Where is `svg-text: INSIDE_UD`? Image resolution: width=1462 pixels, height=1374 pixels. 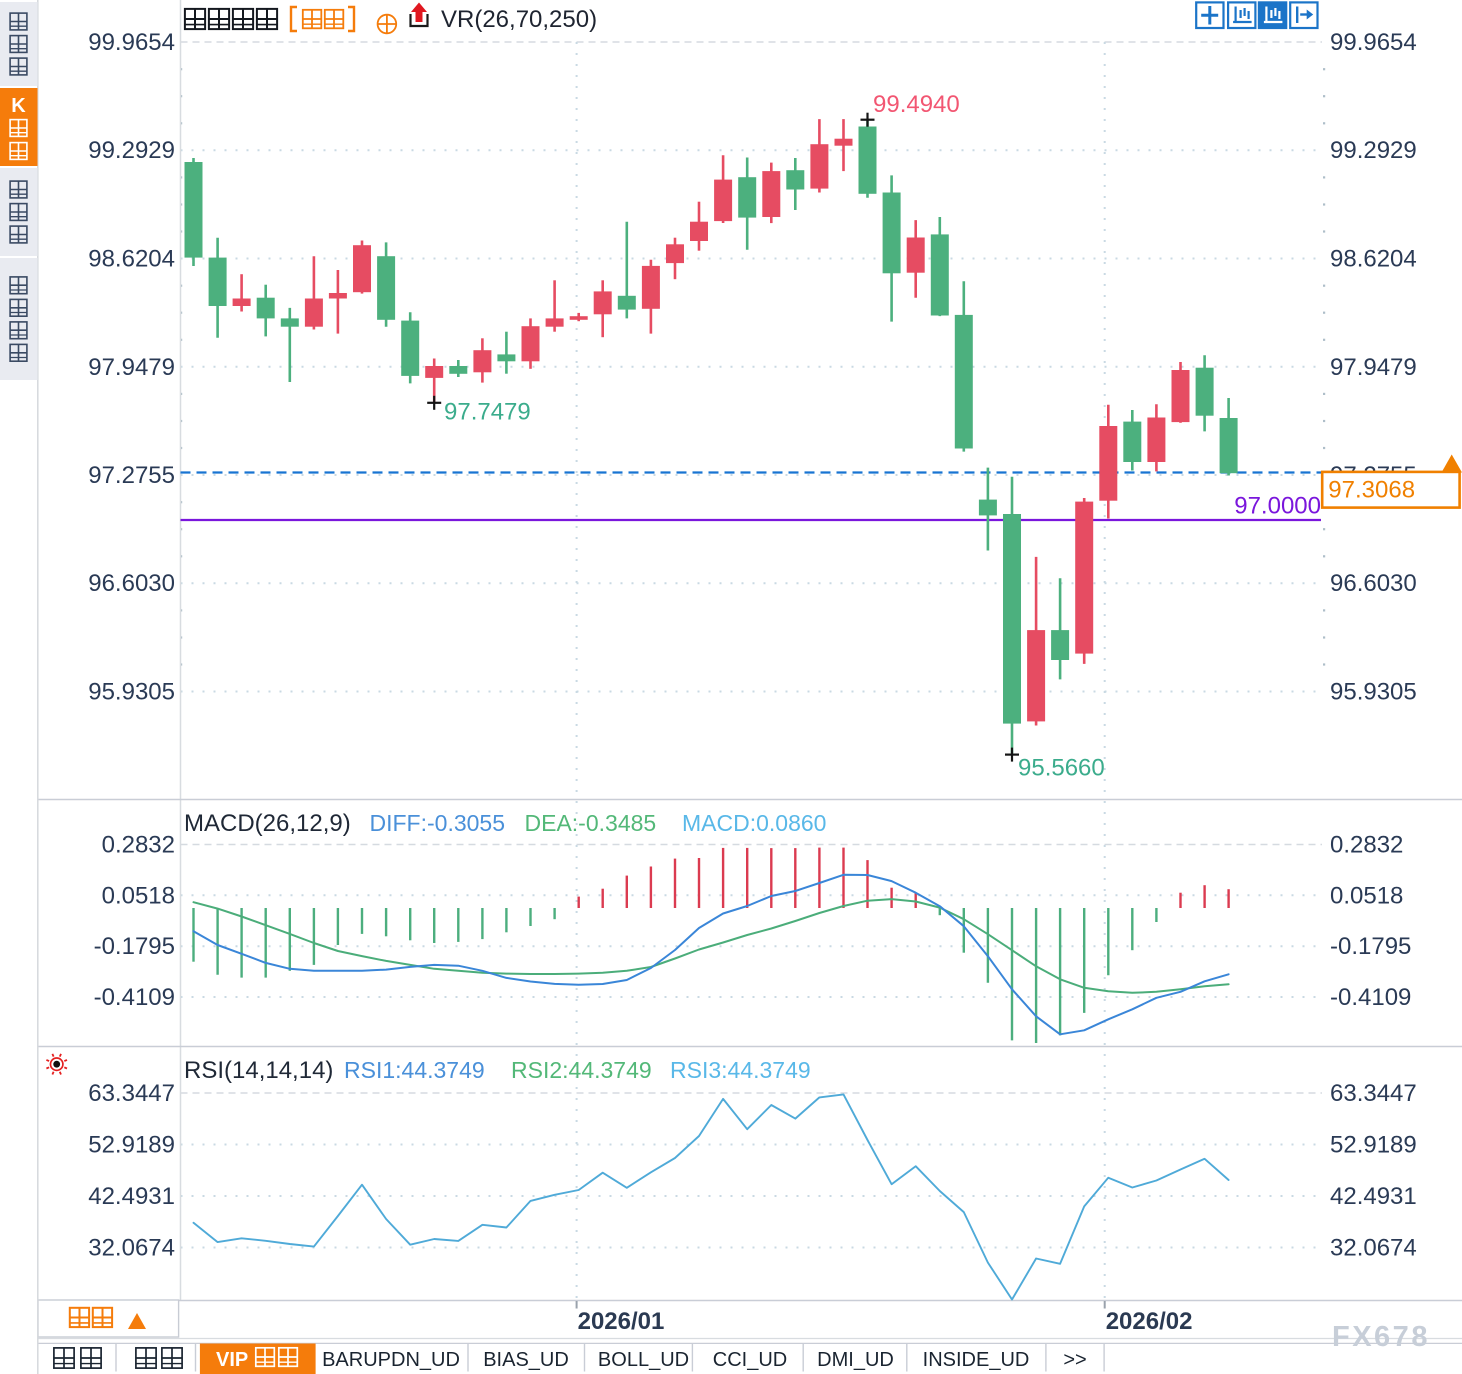 svg-text: INSIDE_UD is located at coordinates (976, 1360).